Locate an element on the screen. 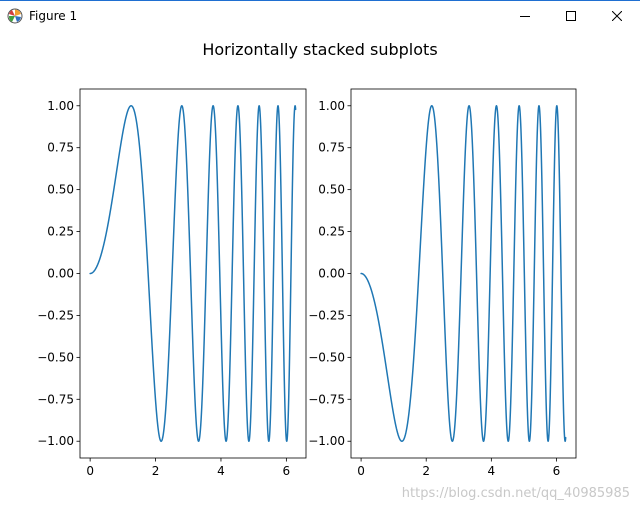  minimize-icon is located at coordinates (525, 16).